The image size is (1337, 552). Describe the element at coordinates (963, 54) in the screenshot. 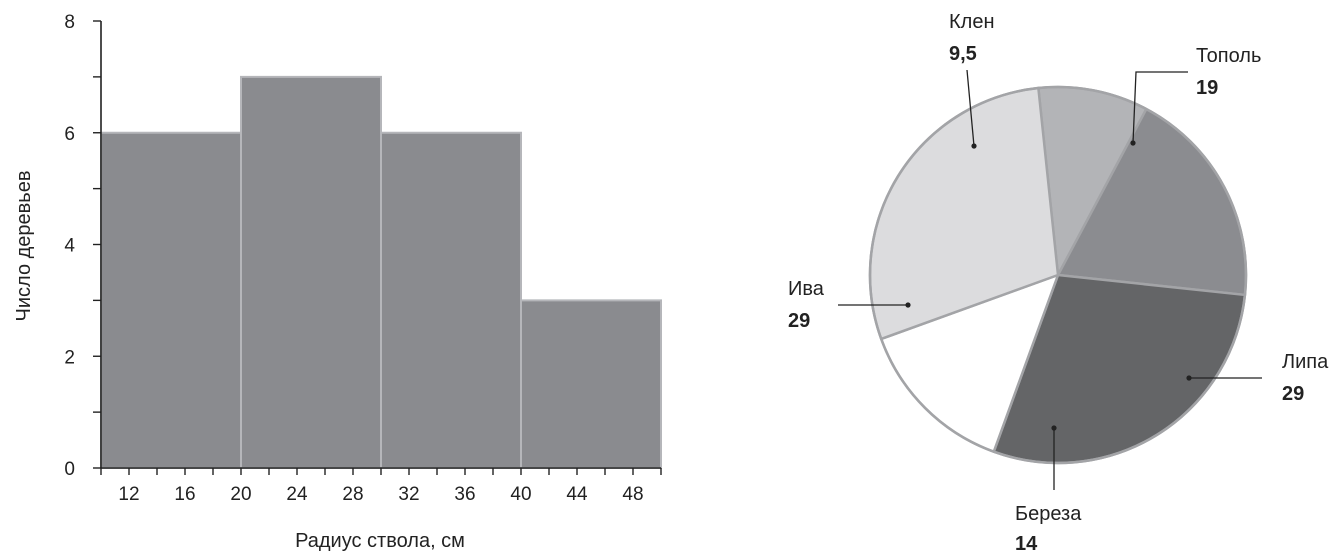

I see `pie-slice-value: 9,5` at that location.